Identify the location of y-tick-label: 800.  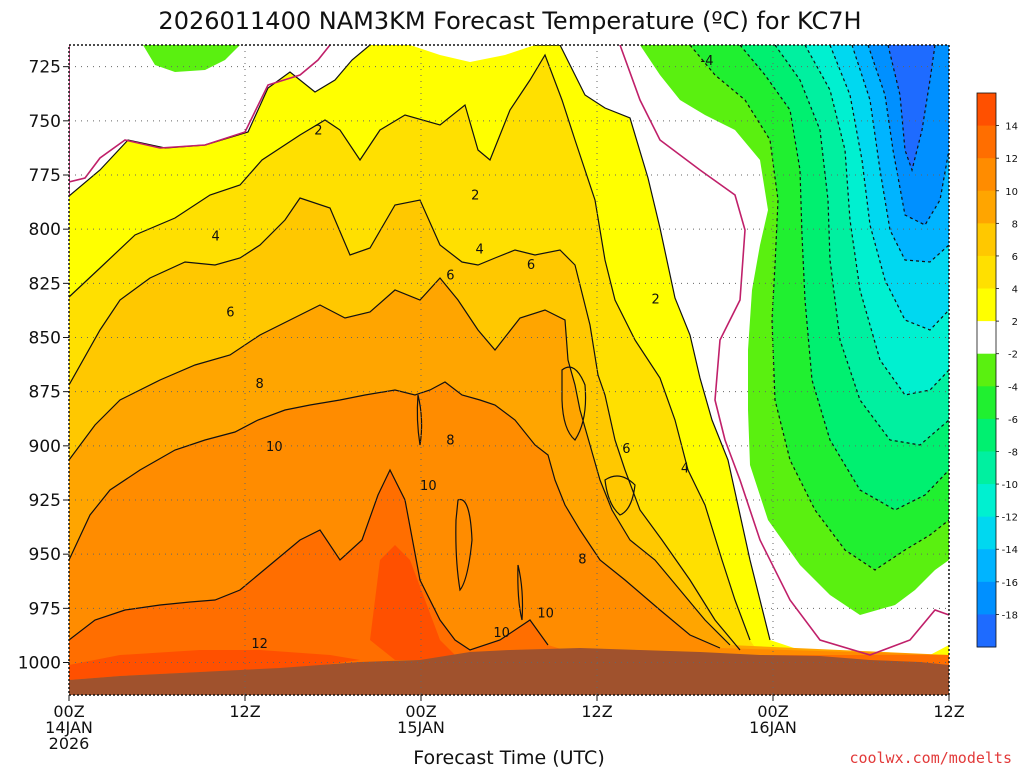
(45, 230).